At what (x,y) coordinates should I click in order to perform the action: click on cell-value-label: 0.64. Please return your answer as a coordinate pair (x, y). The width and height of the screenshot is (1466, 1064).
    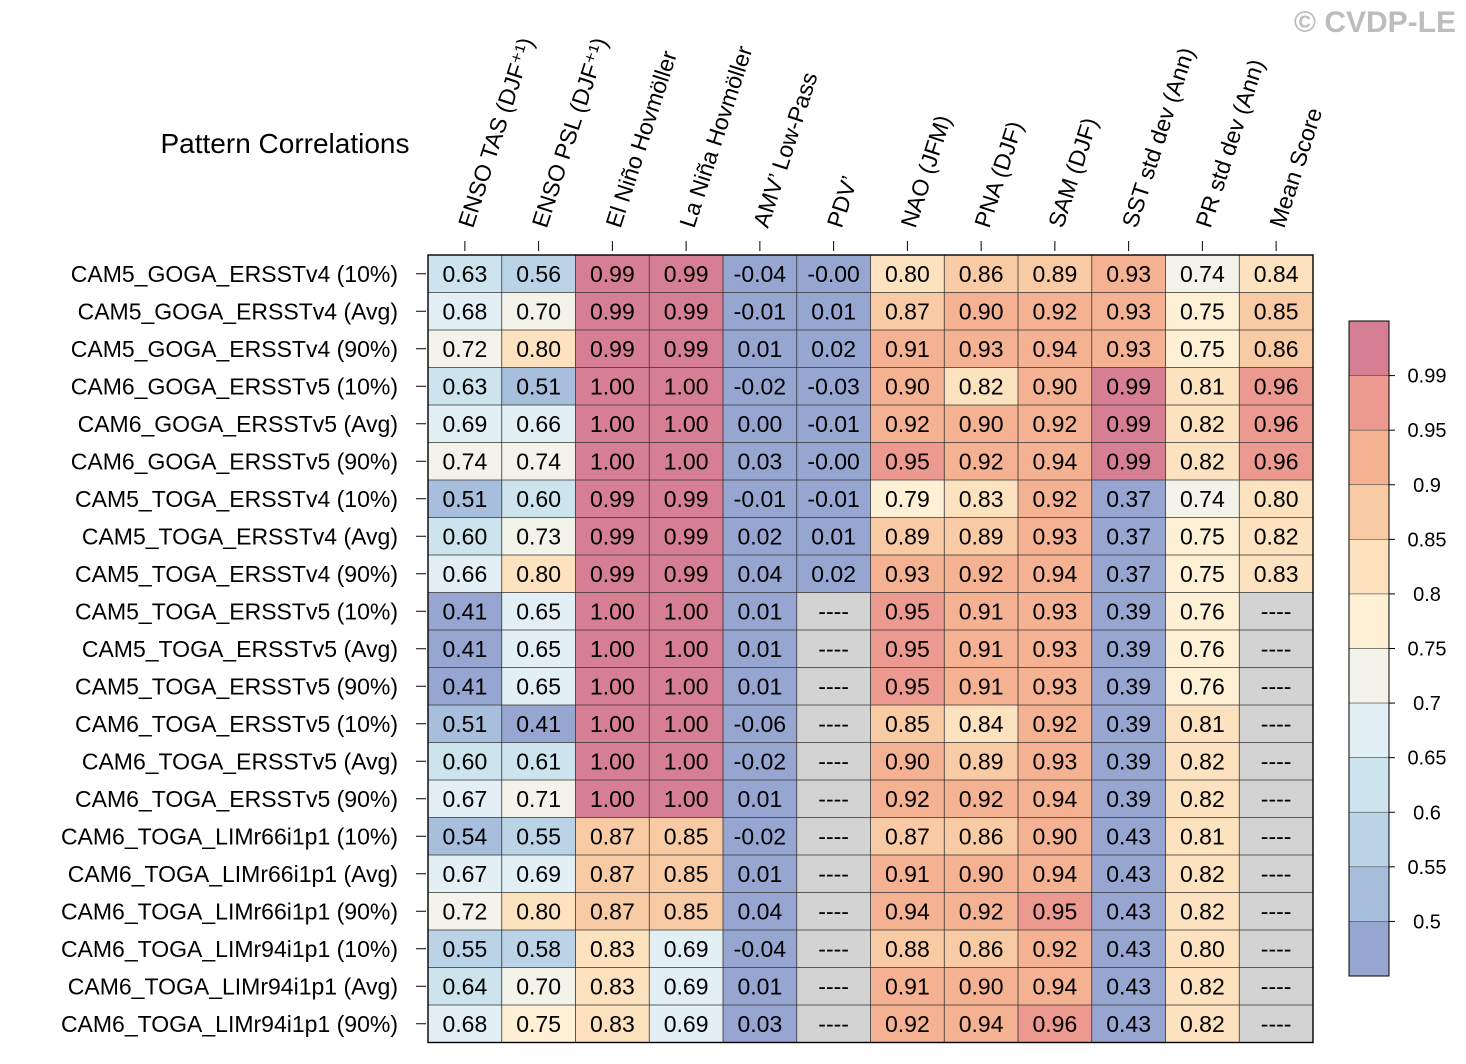
    Looking at the image, I should click on (464, 986).